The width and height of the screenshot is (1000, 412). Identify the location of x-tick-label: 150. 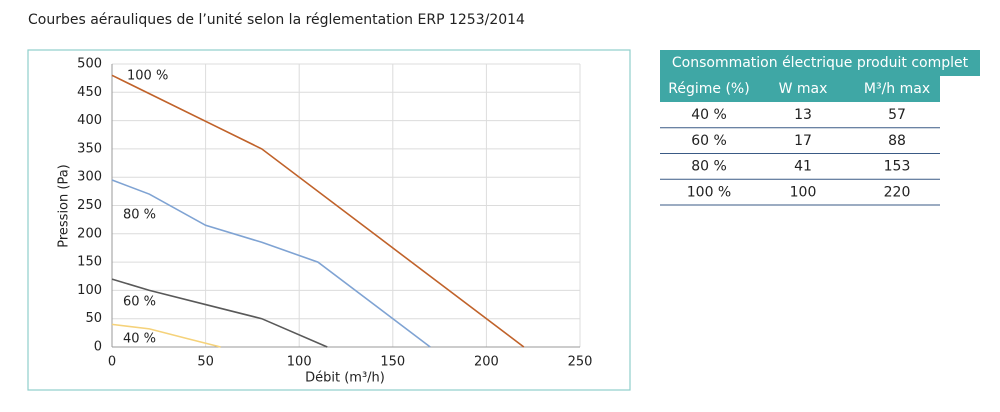
(392, 362).